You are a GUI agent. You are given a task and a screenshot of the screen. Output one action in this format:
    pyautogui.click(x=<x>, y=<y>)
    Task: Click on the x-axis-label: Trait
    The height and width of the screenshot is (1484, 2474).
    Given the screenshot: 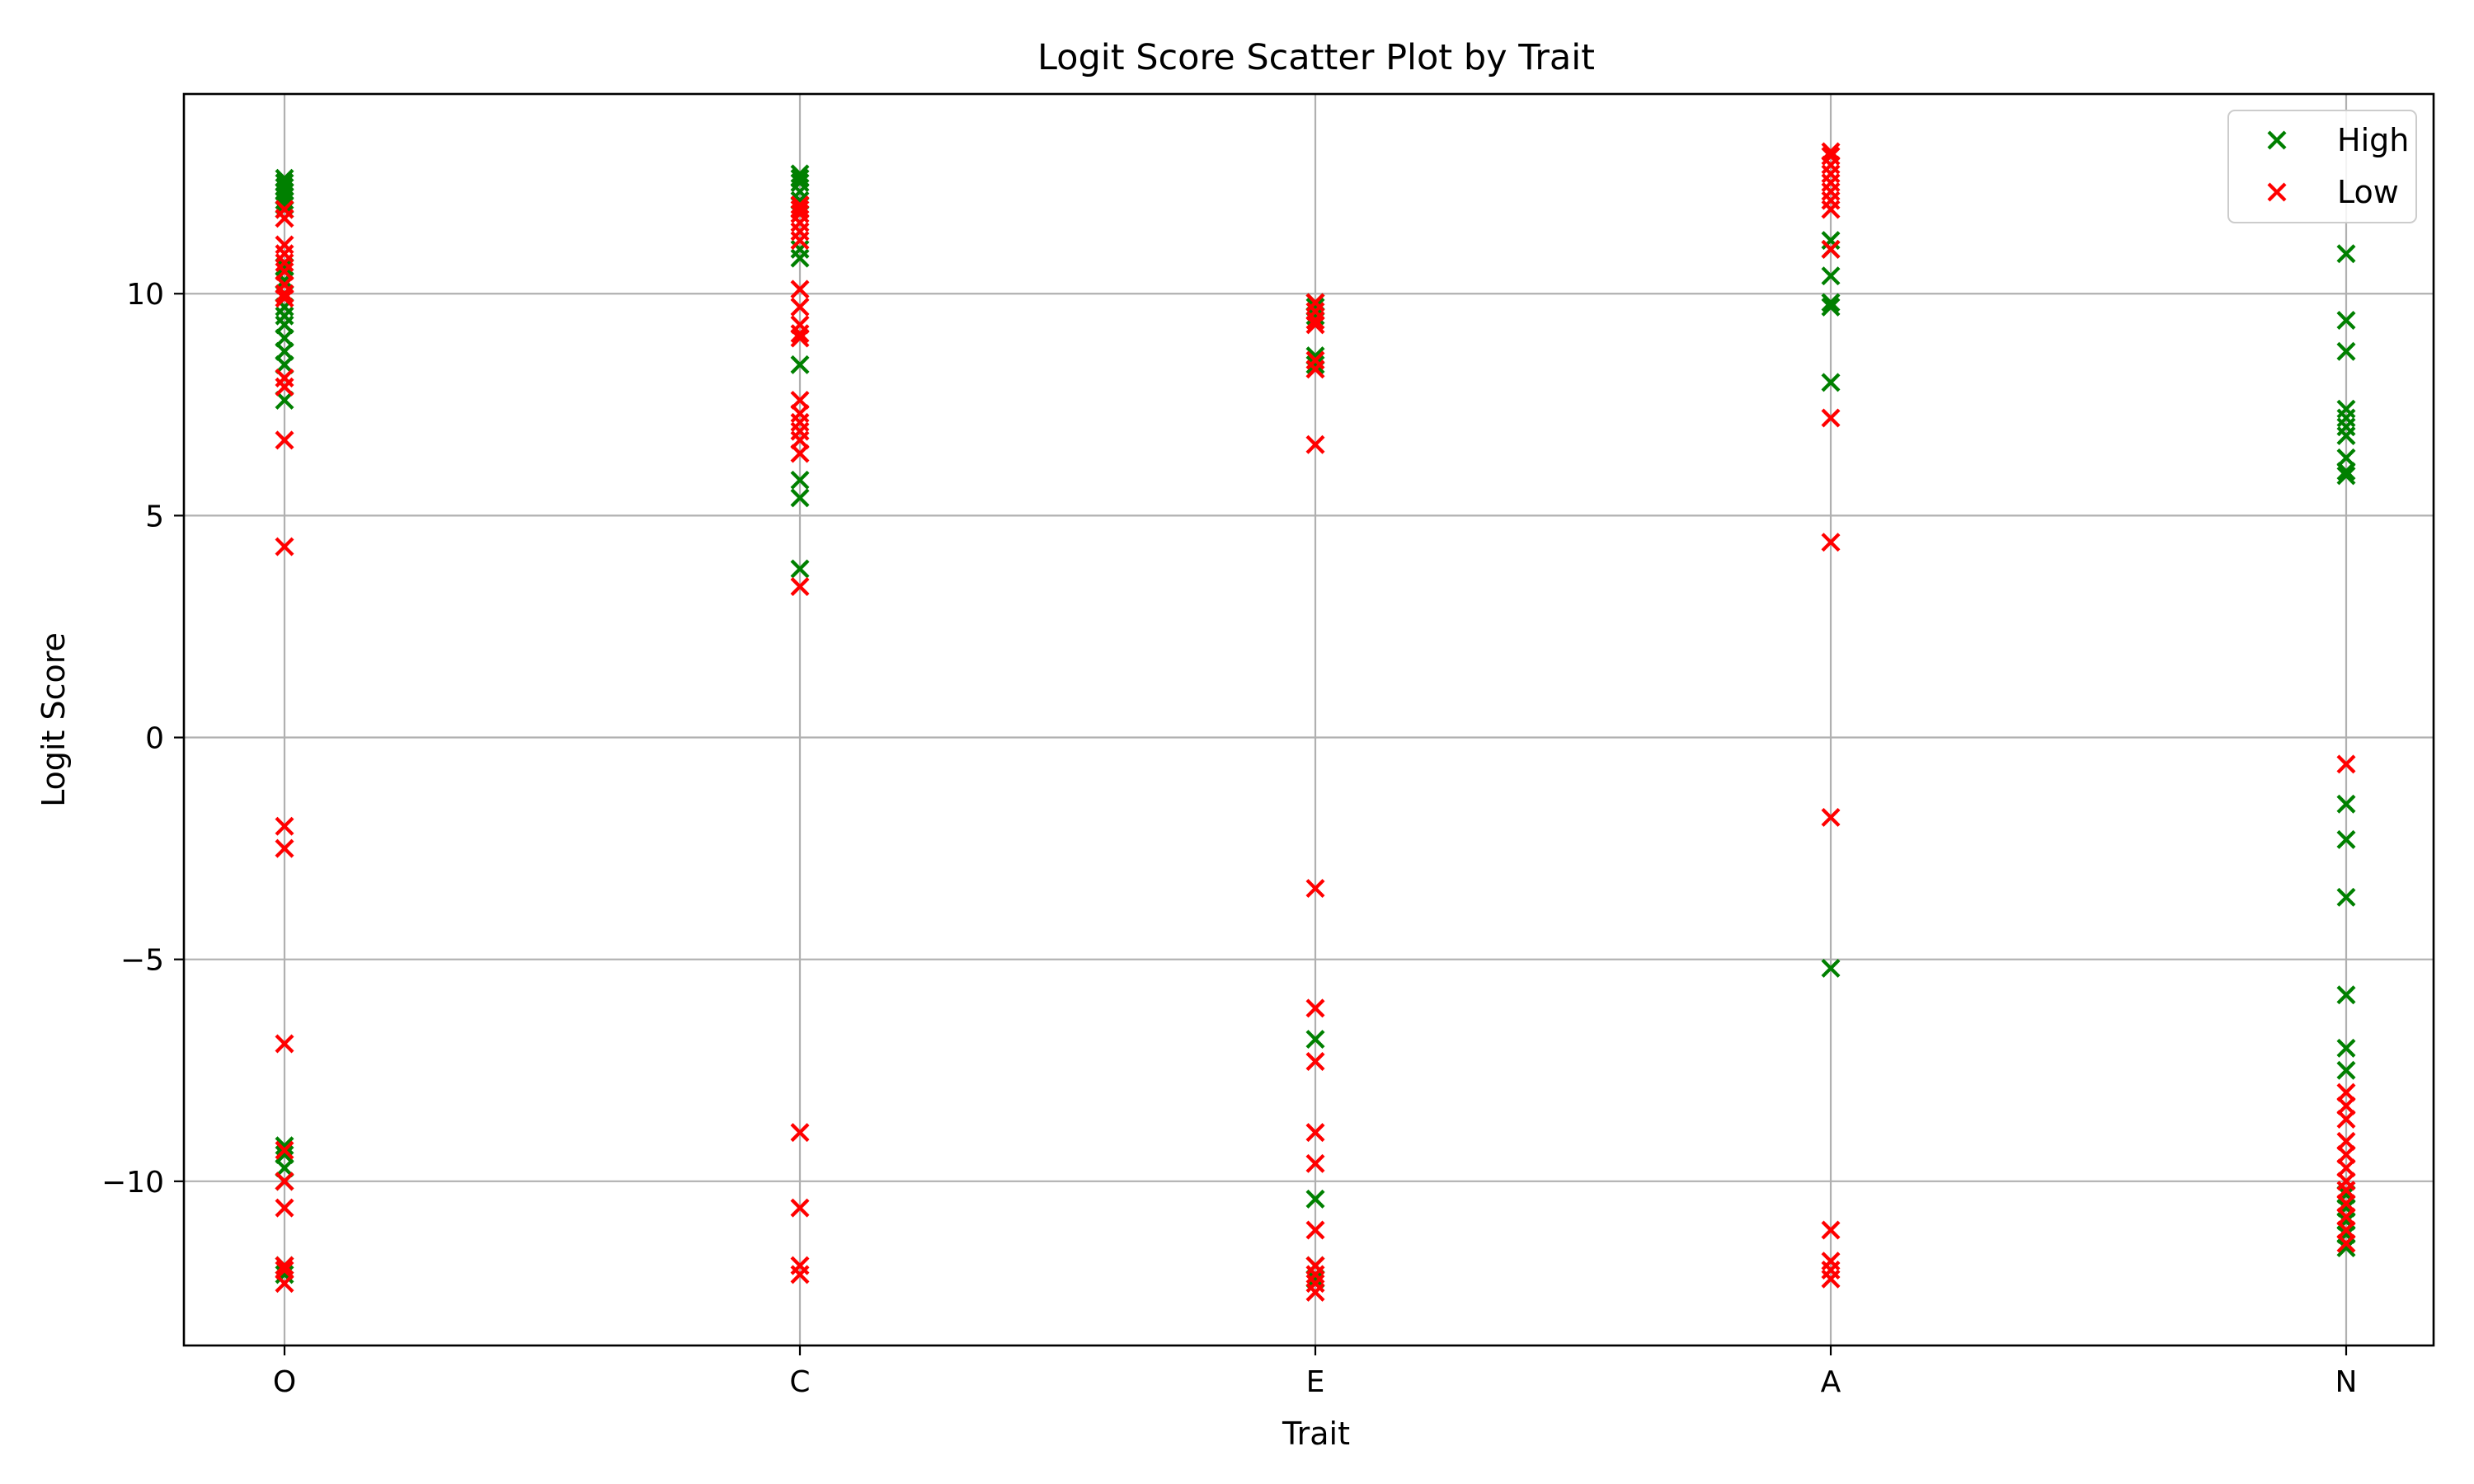 What is the action you would take?
    pyautogui.click(x=1316, y=1434)
    